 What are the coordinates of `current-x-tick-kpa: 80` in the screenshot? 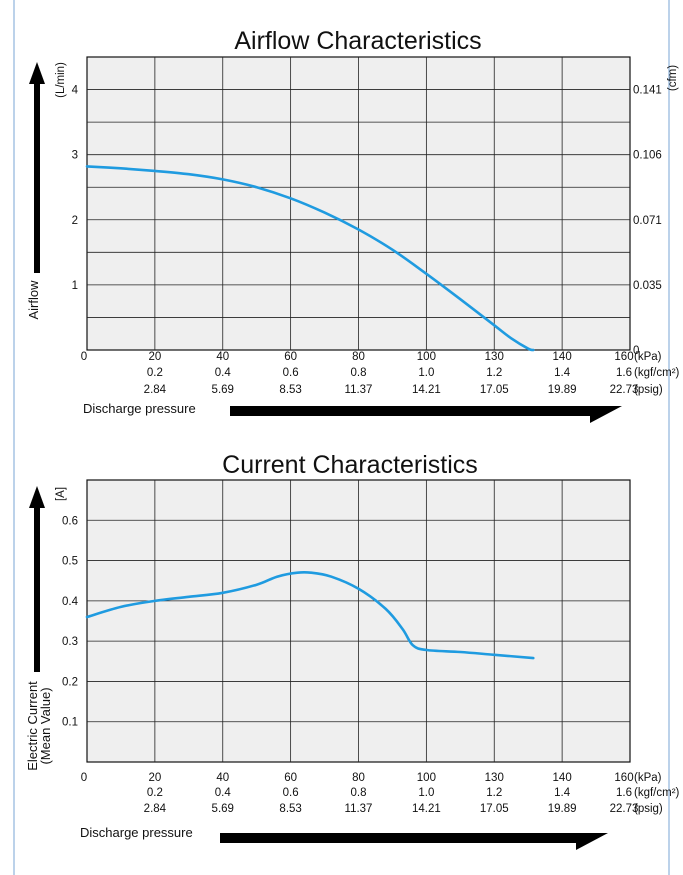 It's located at (358, 778).